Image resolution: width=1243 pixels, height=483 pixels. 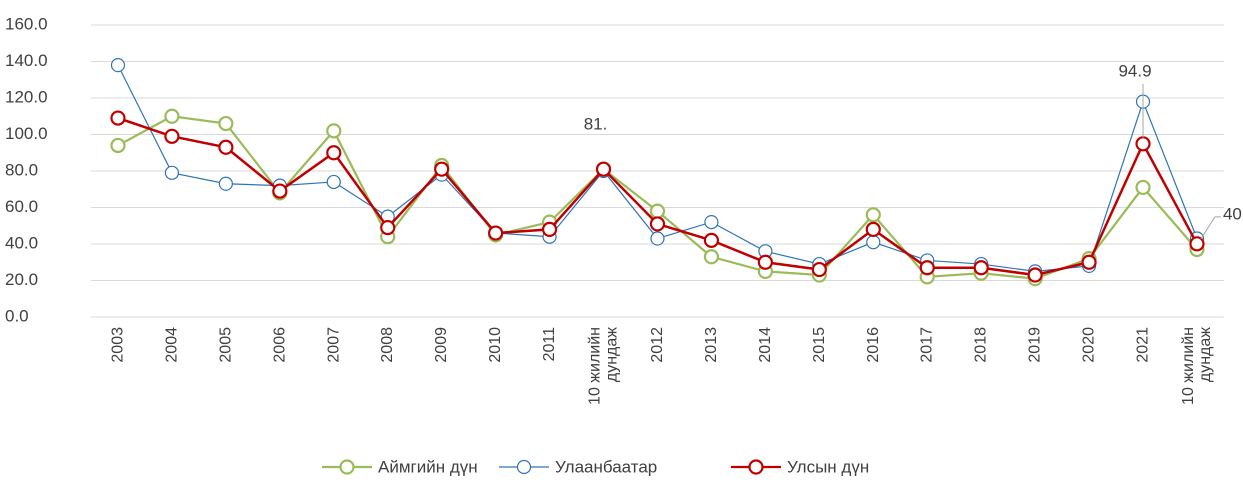 I want to click on data-label: 40. 1, so click(x=1233, y=213).